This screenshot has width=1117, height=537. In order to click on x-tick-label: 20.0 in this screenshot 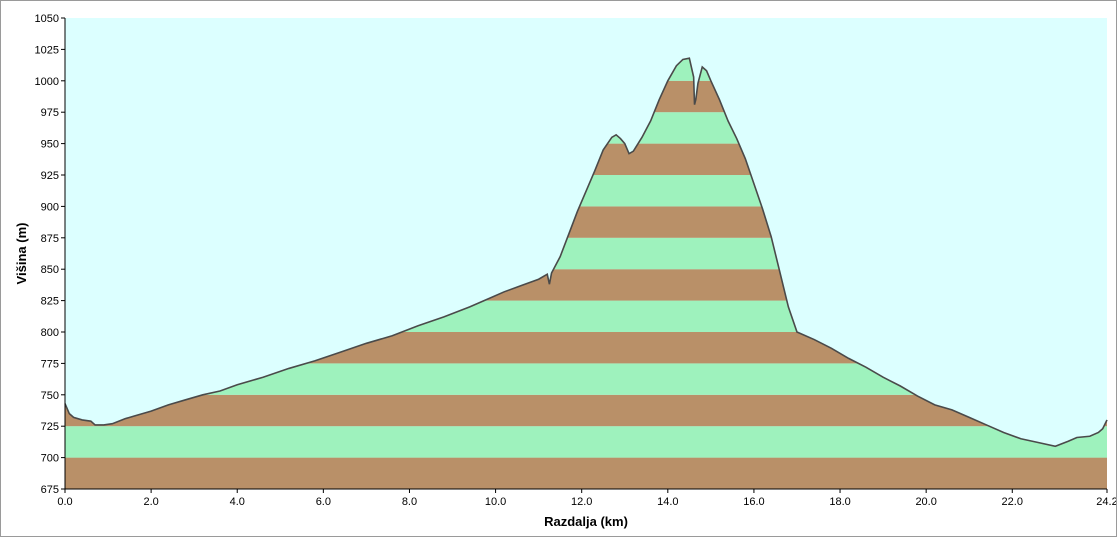, I will do `click(925, 502)`.